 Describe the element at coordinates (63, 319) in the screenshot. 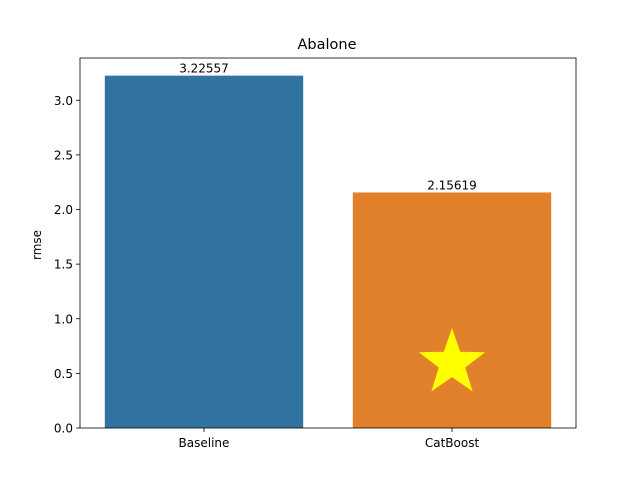

I see `y-tick-label: 1.0` at that location.